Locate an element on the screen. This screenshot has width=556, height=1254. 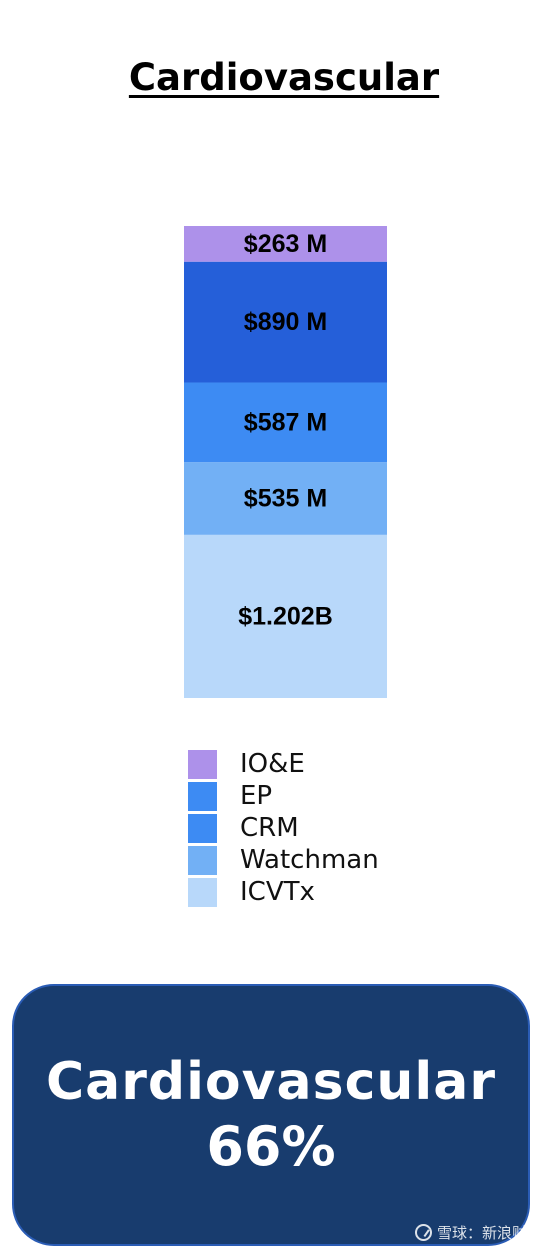
legend-swatch-io-e is located at coordinates (202, 764).